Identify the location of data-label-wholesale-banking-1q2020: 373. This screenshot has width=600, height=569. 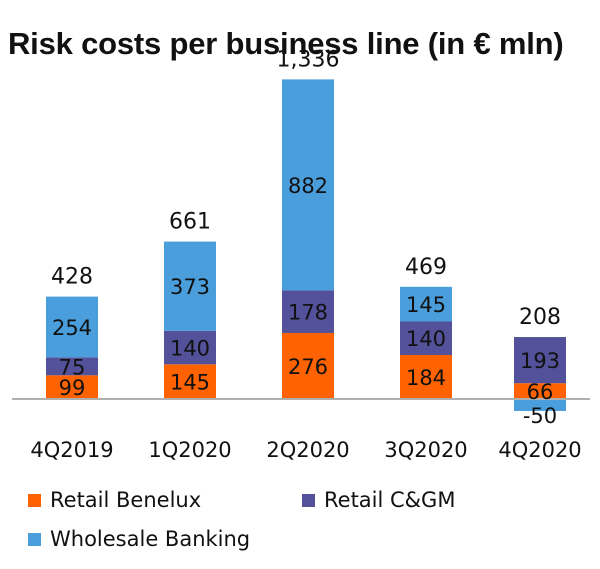
(190, 287).